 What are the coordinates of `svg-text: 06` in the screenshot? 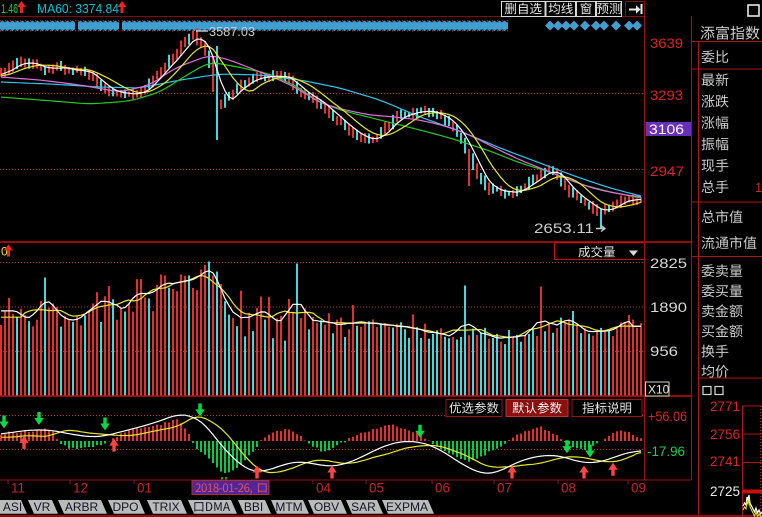 It's located at (442, 488).